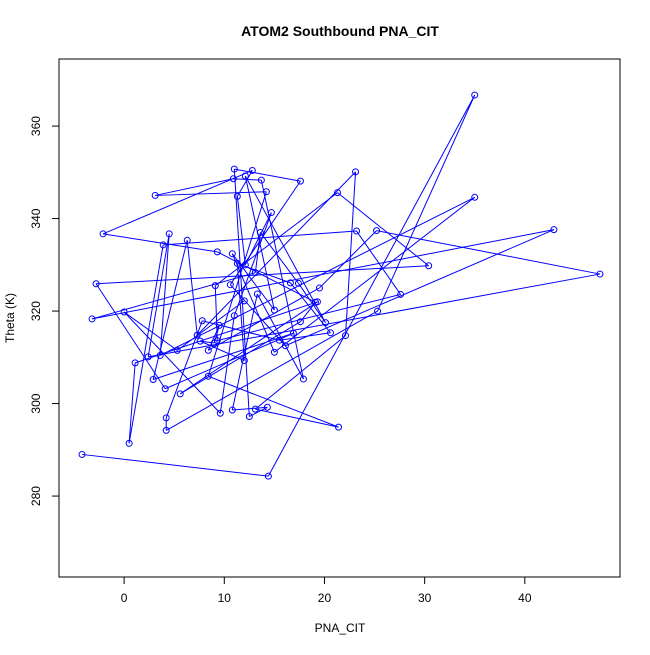  I want to click on x-tick-label: 30, so click(425, 598).